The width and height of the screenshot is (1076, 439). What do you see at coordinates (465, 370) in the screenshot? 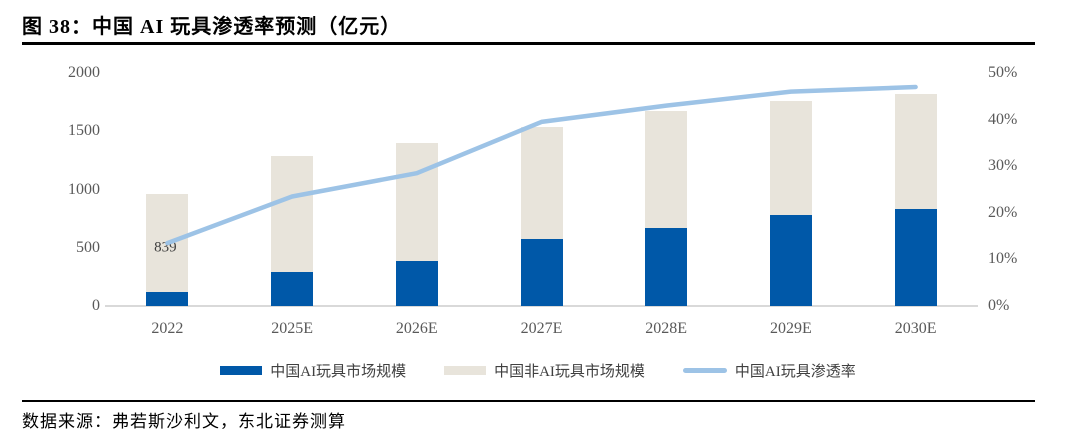
I see `legend-swatch-non-ai-toys` at bounding box center [465, 370].